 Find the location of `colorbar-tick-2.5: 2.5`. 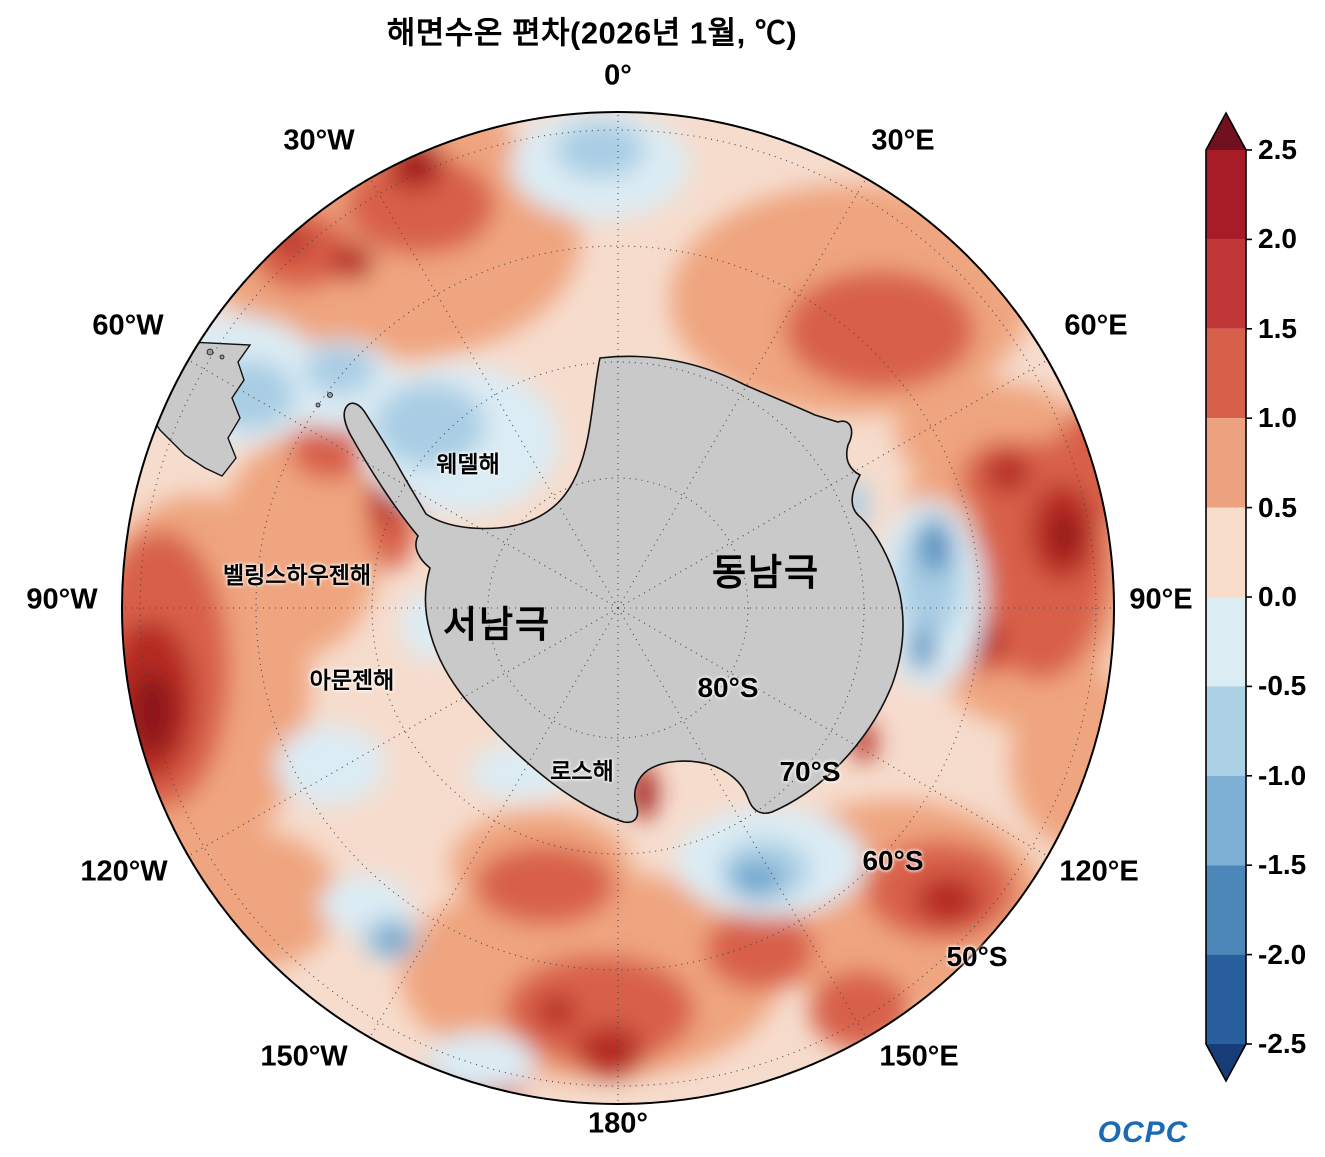

colorbar-tick-2.5: 2.5 is located at coordinates (1277, 149).